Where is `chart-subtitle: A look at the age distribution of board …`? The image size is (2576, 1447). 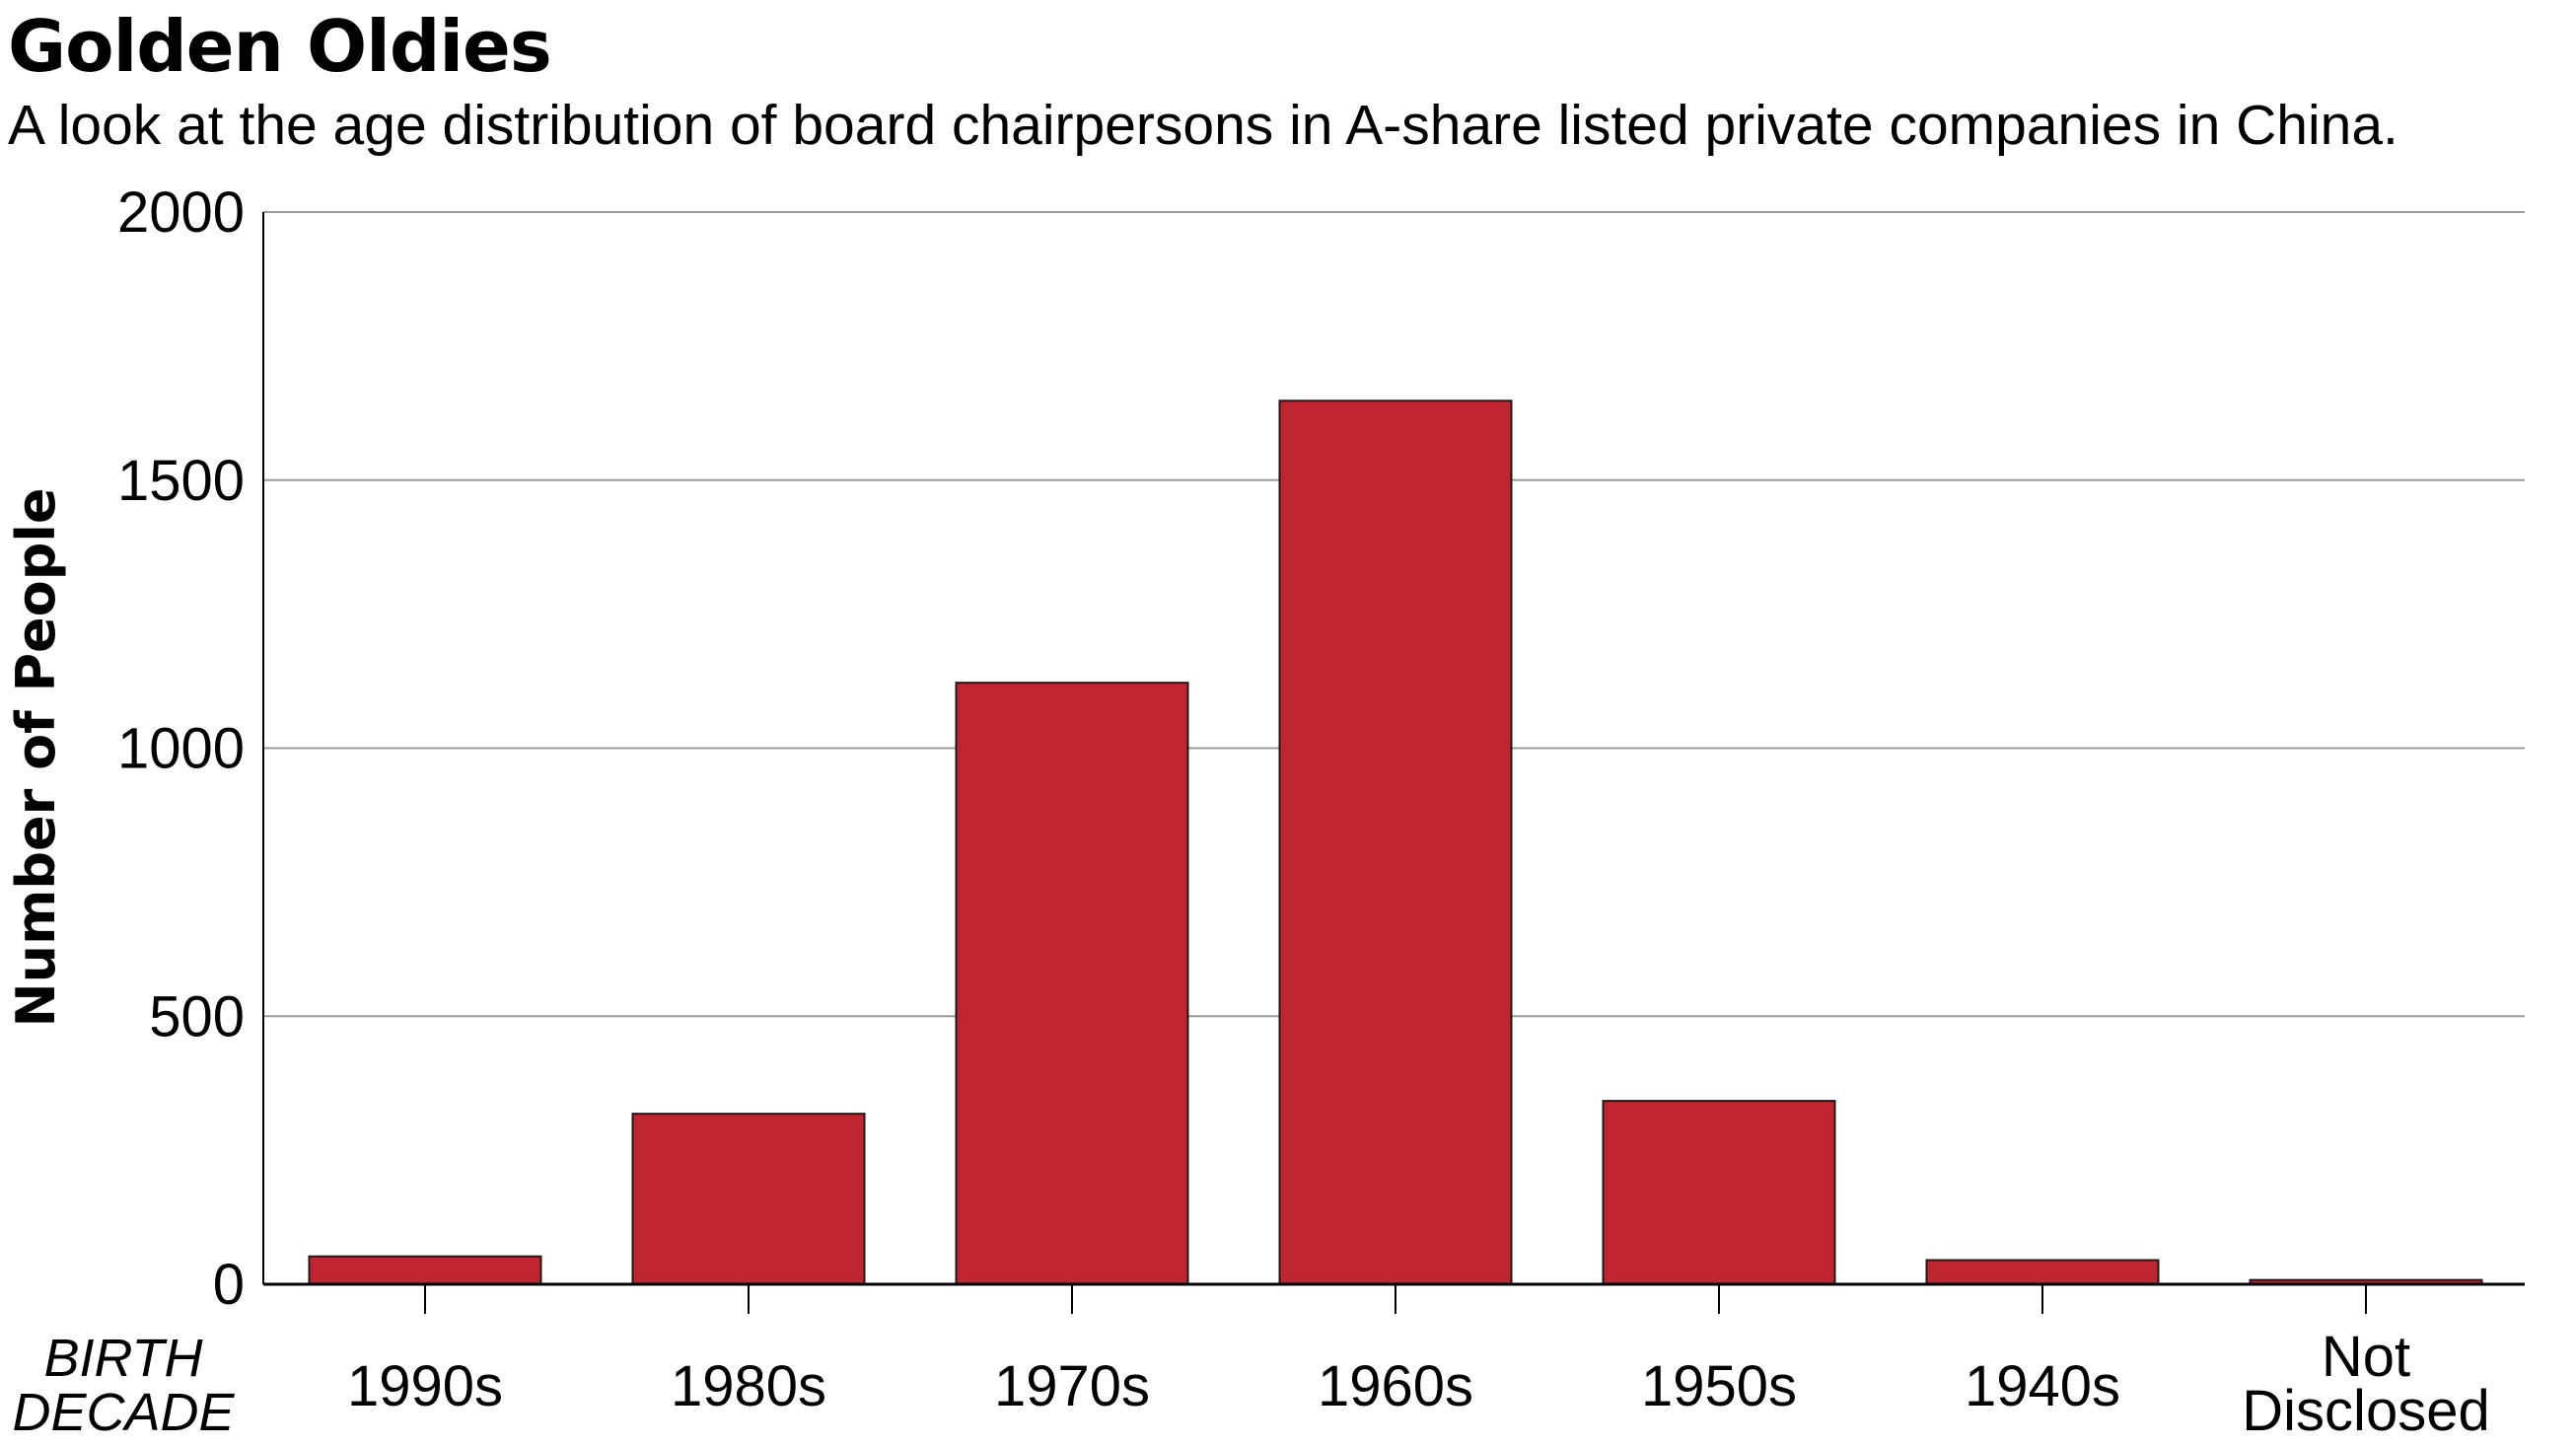 chart-subtitle: A look at the age distribution of board … is located at coordinates (1203, 125).